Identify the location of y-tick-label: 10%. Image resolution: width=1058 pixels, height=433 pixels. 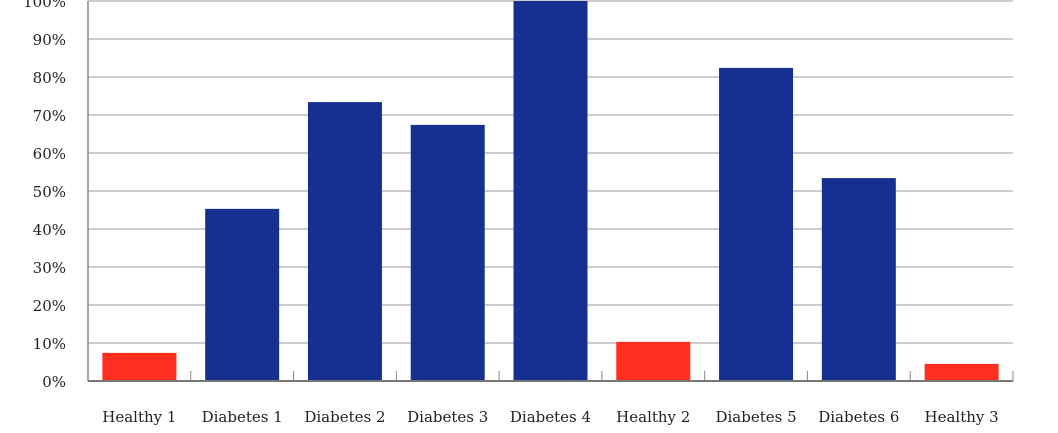
(49, 344).